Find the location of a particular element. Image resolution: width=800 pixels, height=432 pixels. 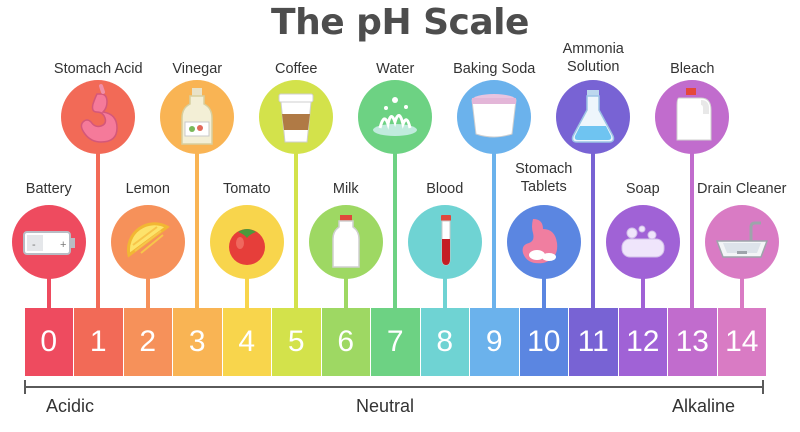

item-label: Soap is located at coordinates (642, 189).